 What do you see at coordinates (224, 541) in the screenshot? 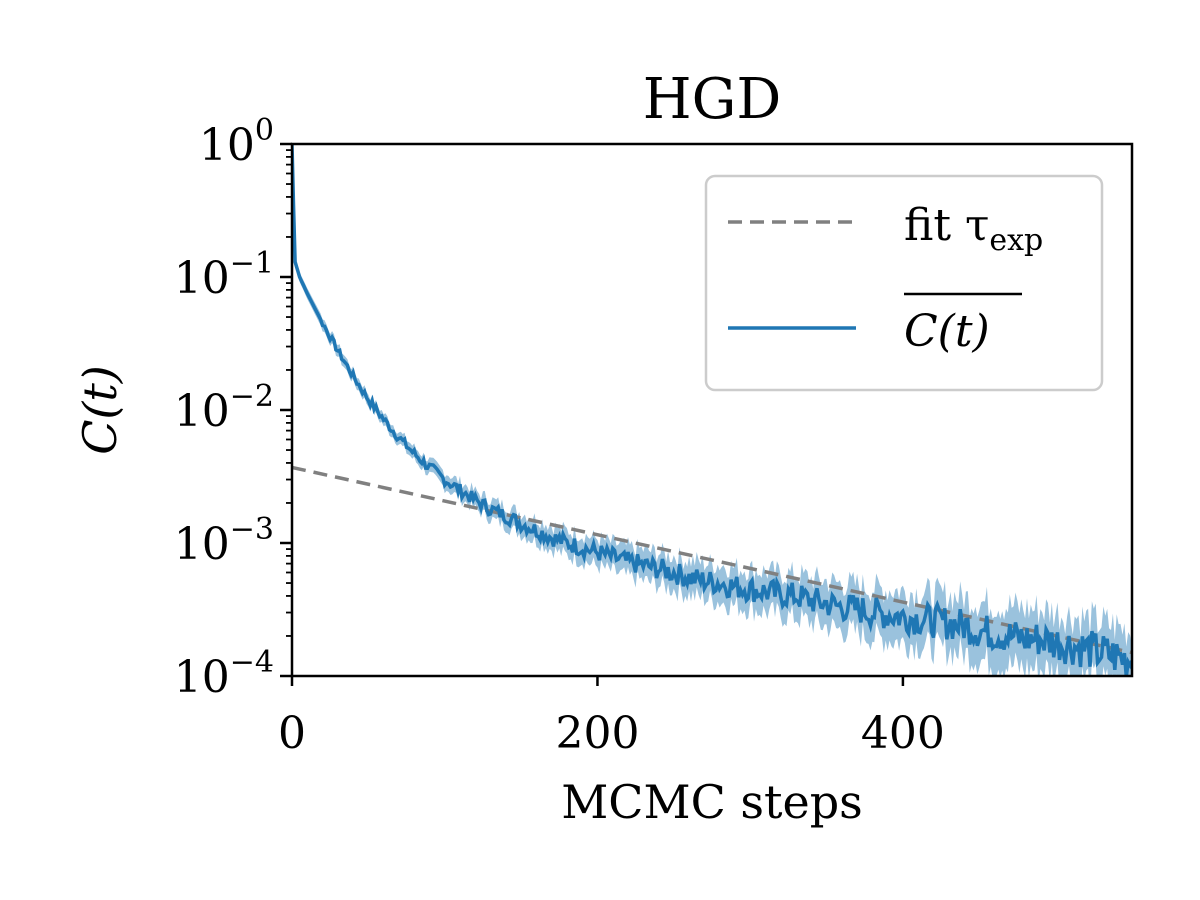
I see `y-tick-label: 10⁻³` at bounding box center [224, 541].